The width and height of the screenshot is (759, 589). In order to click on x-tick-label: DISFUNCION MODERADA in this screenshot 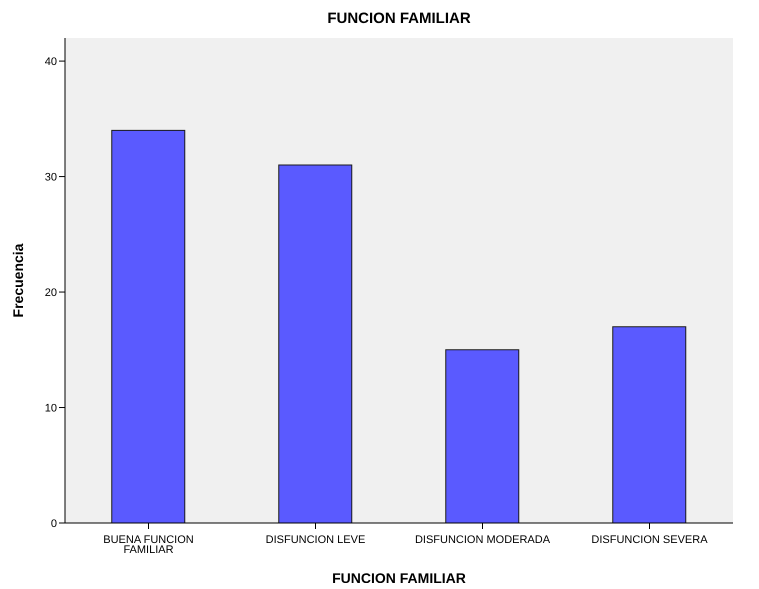, I will do `click(482, 540)`.